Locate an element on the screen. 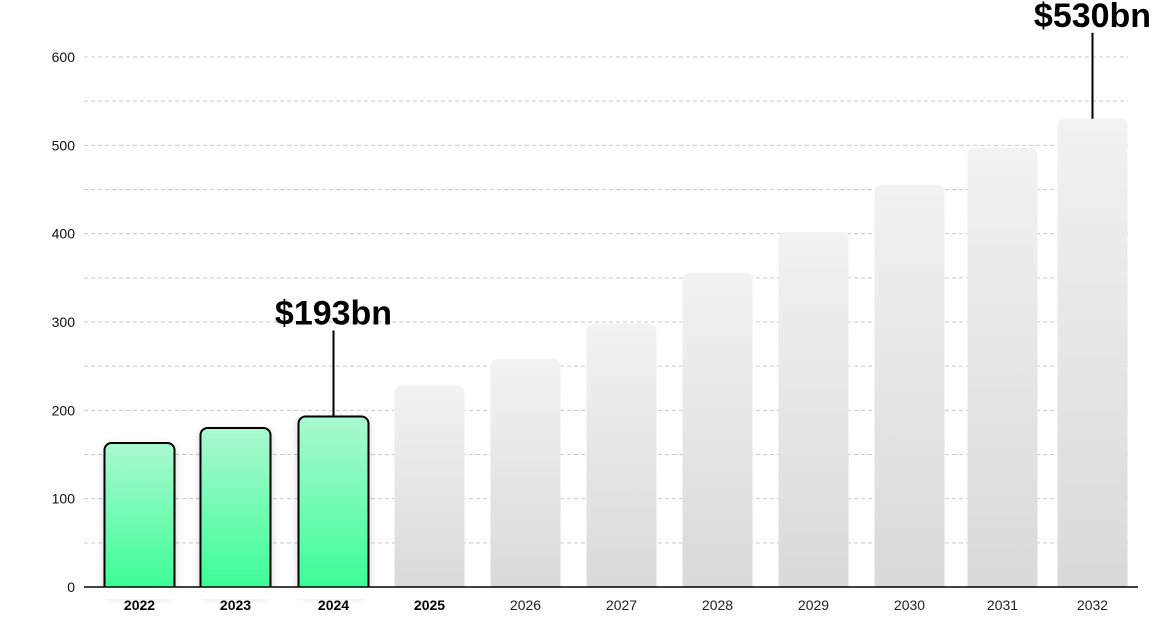 The height and width of the screenshot is (644, 1172). bar-2027 is located at coordinates (621, 458).